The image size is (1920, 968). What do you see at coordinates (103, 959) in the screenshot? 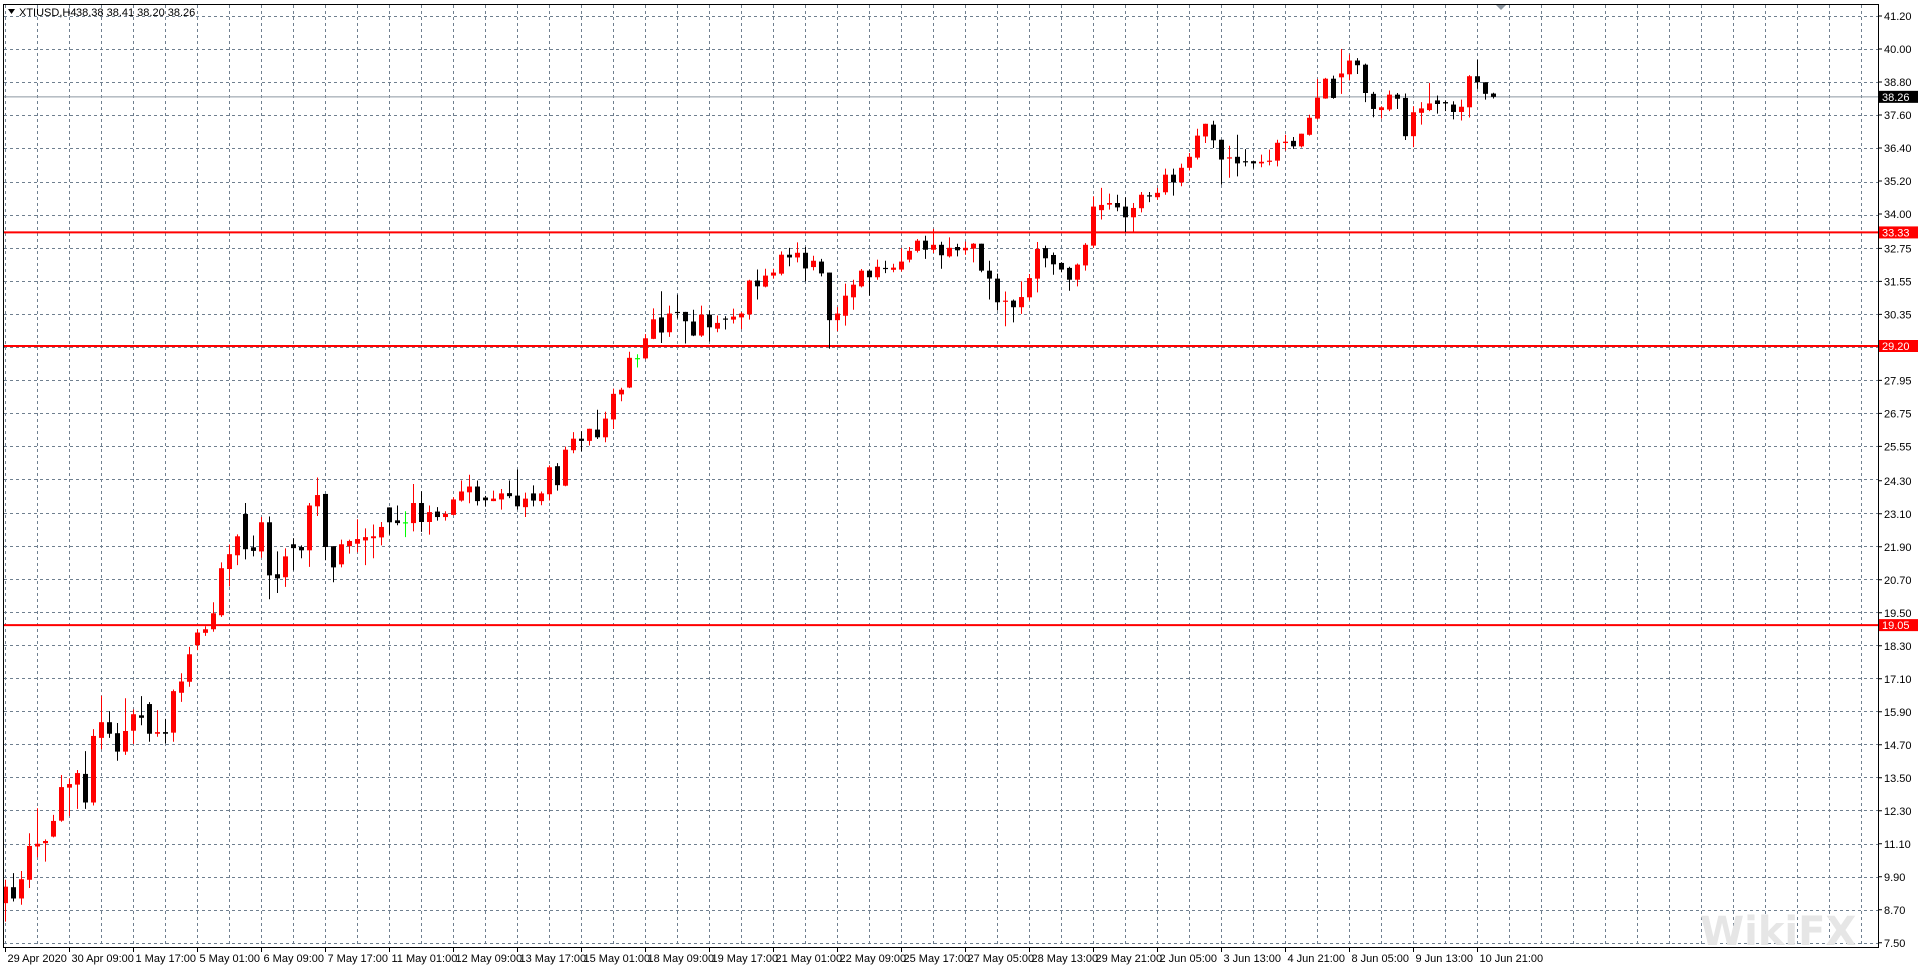
I see `time-tick-label: 30 Apr 09:00` at bounding box center [103, 959].